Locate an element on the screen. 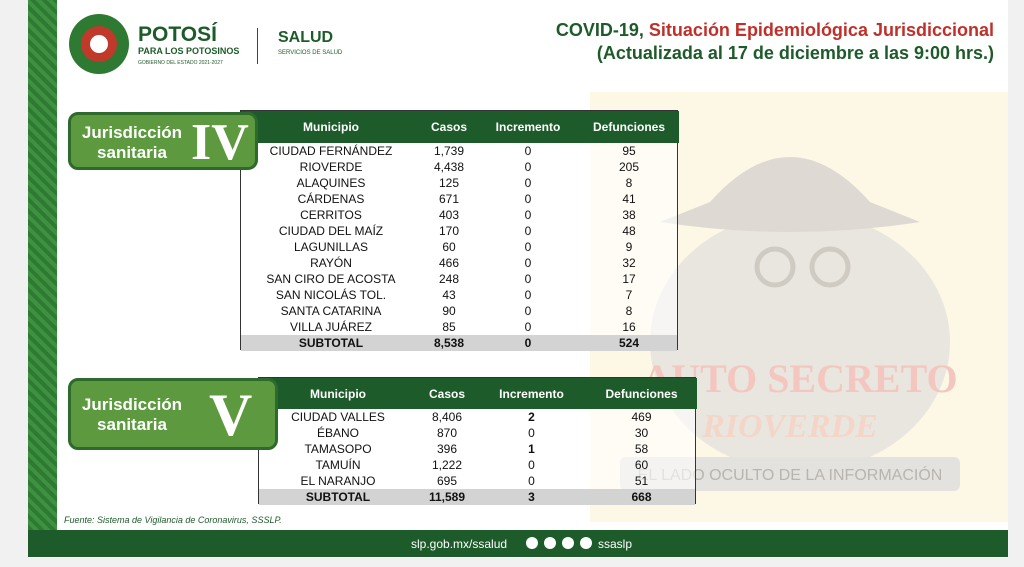 The image size is (1024, 567). cell: SAN CIRO DE ACOSTA is located at coordinates (331, 279).